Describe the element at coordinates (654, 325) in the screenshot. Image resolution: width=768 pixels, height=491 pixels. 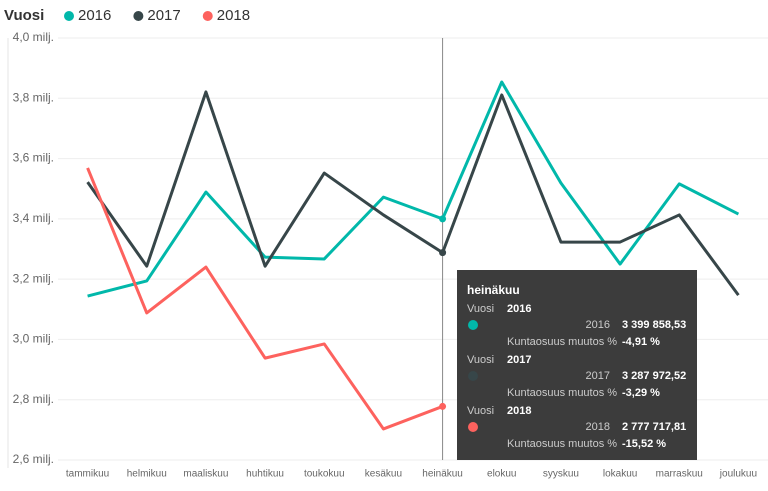
I see `tooltip-value: 3 399 858,53` at that location.